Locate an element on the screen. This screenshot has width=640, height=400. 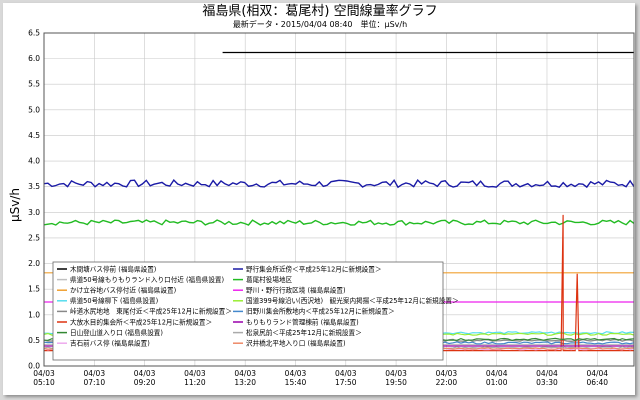
x-tick-time: 11:20 is located at coordinates (195, 382).